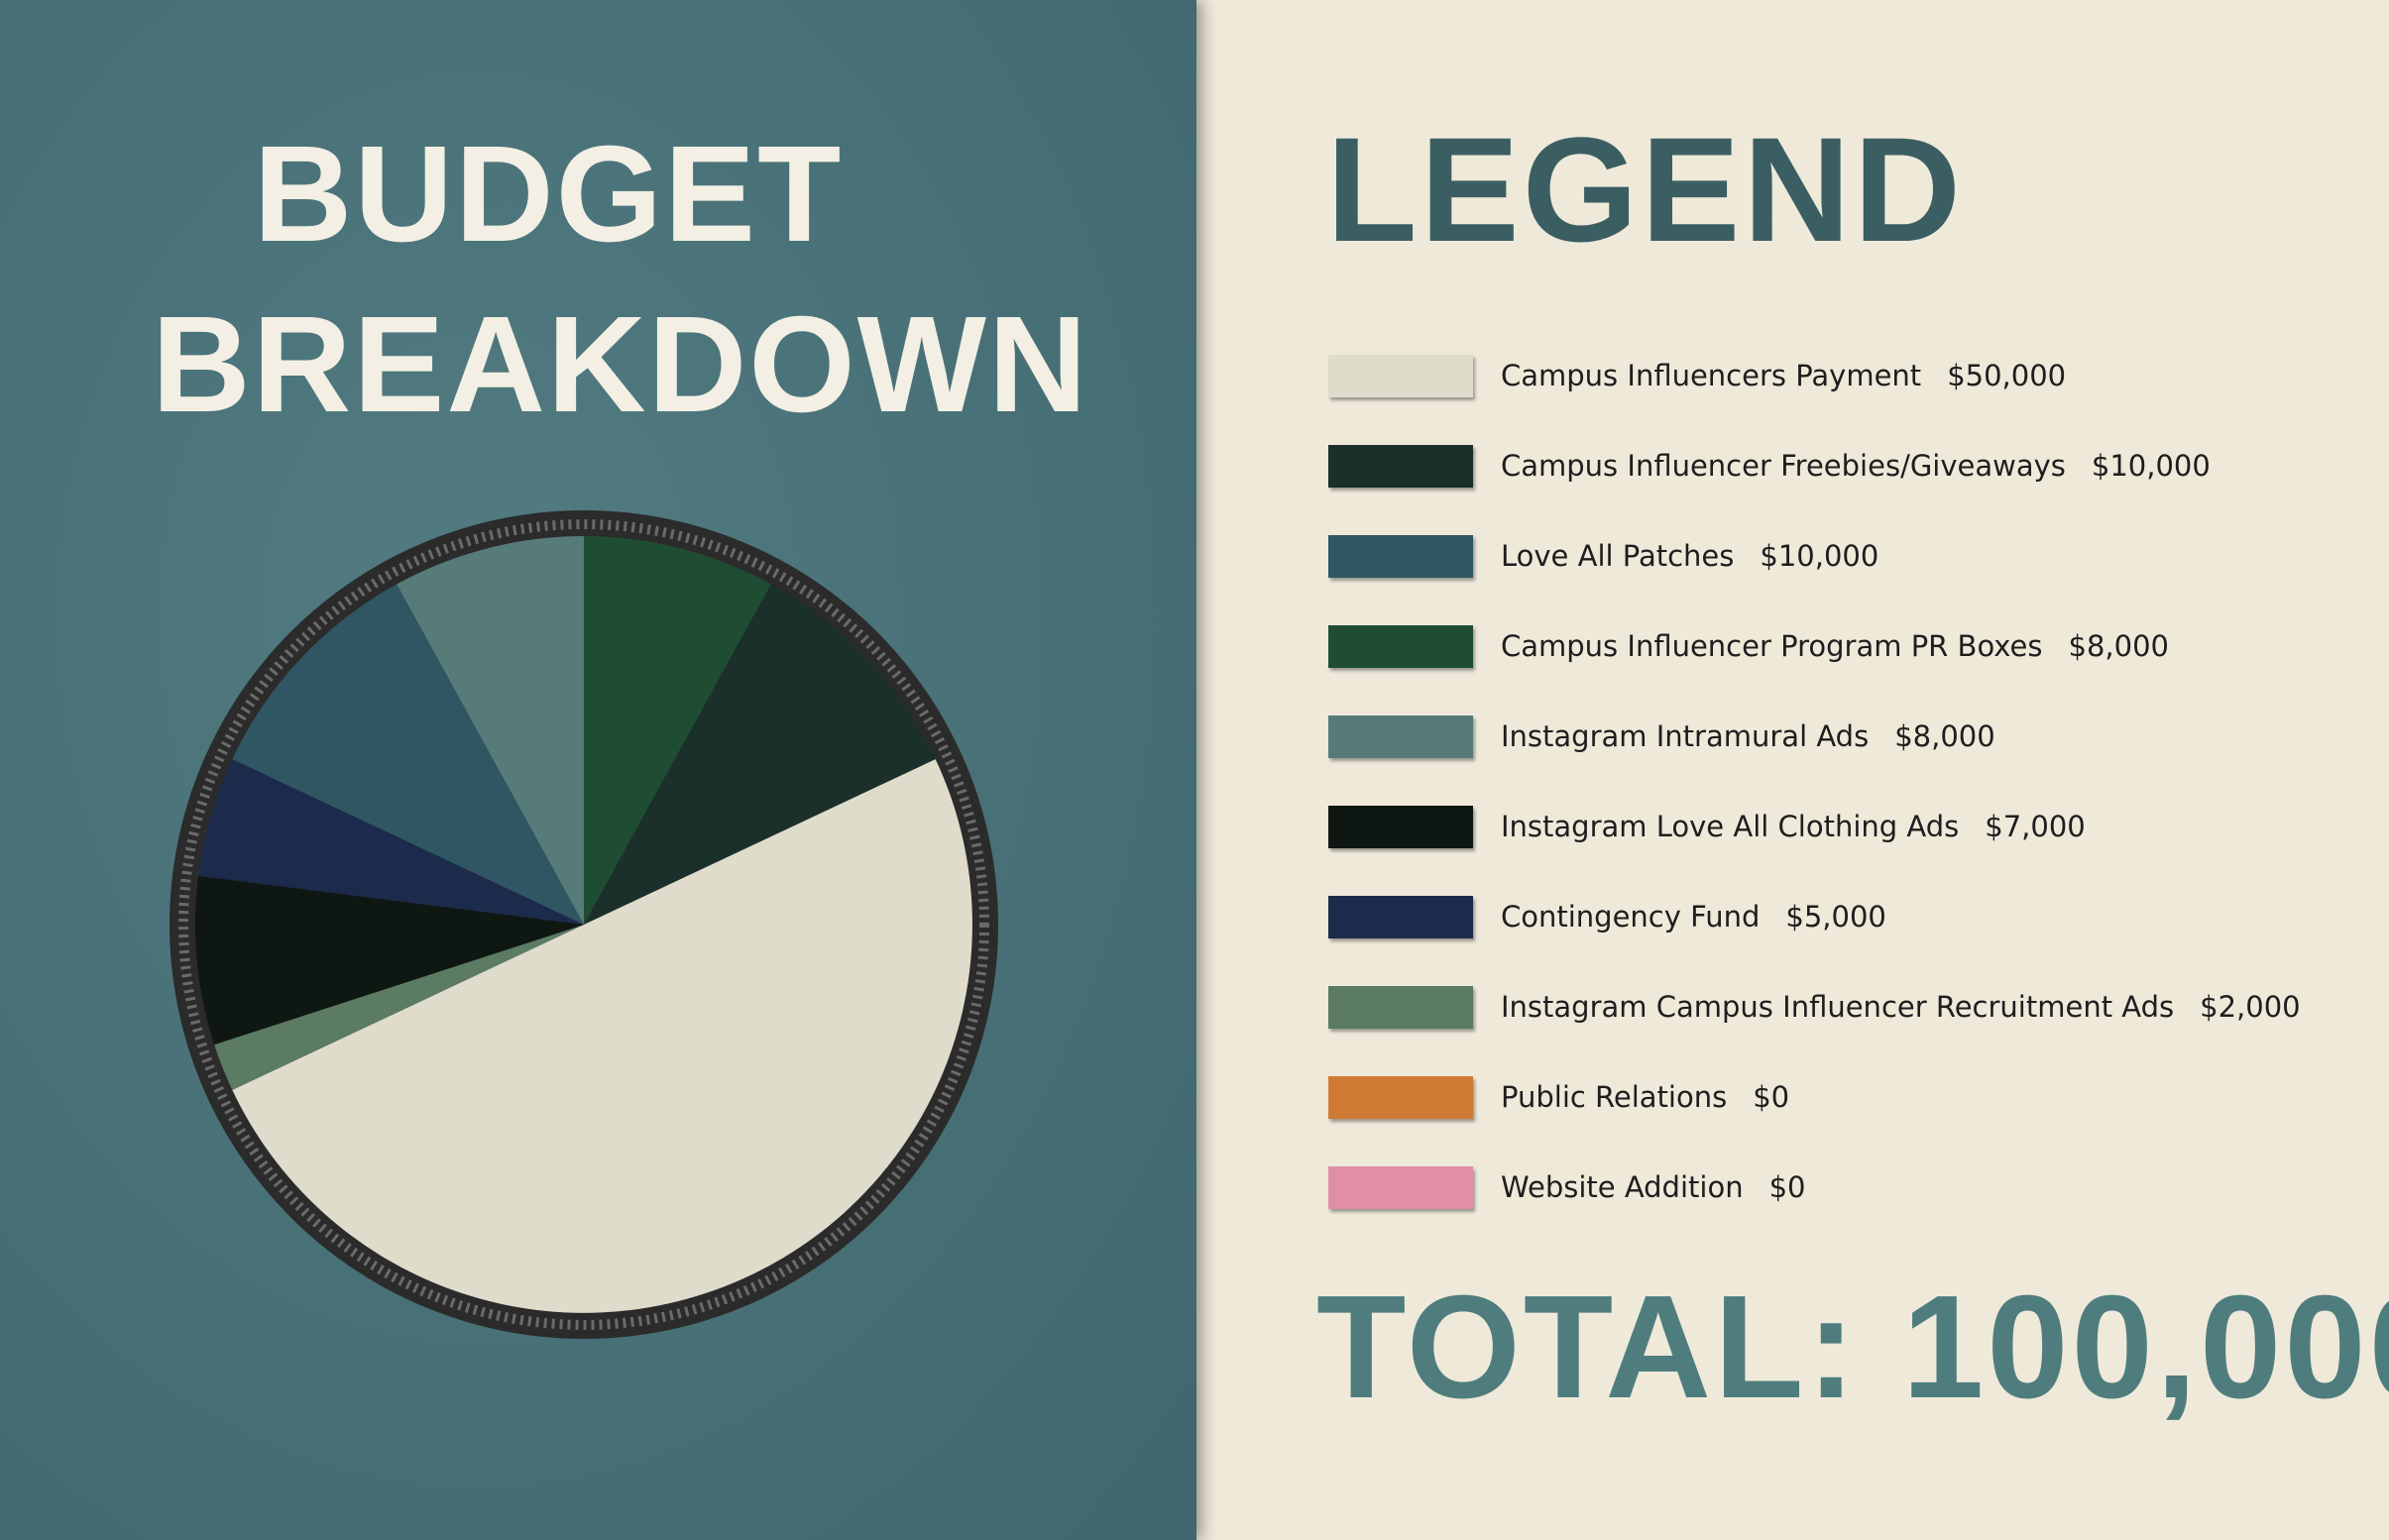 The height and width of the screenshot is (1540, 2389). What do you see at coordinates (1645, 189) in the screenshot?
I see `legend-title: LEGEND` at bounding box center [1645, 189].